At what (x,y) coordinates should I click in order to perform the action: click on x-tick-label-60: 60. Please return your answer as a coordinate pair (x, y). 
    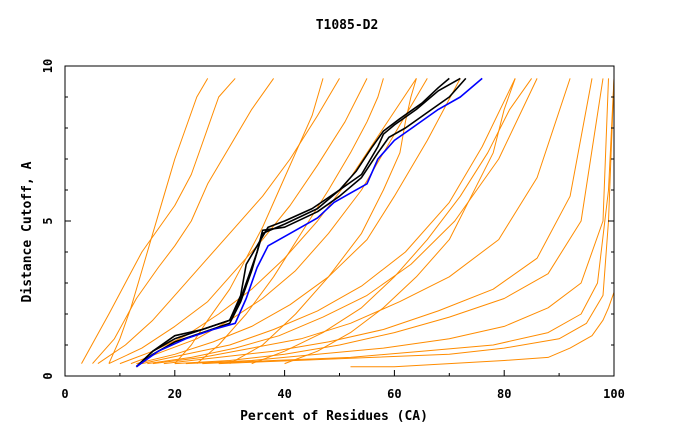
    Looking at the image, I should click on (394, 394).